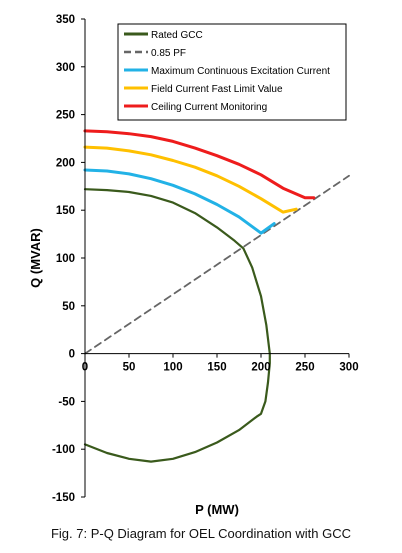 This screenshot has width=402, height=553. I want to click on x-tick-label: 0, so click(85, 368).